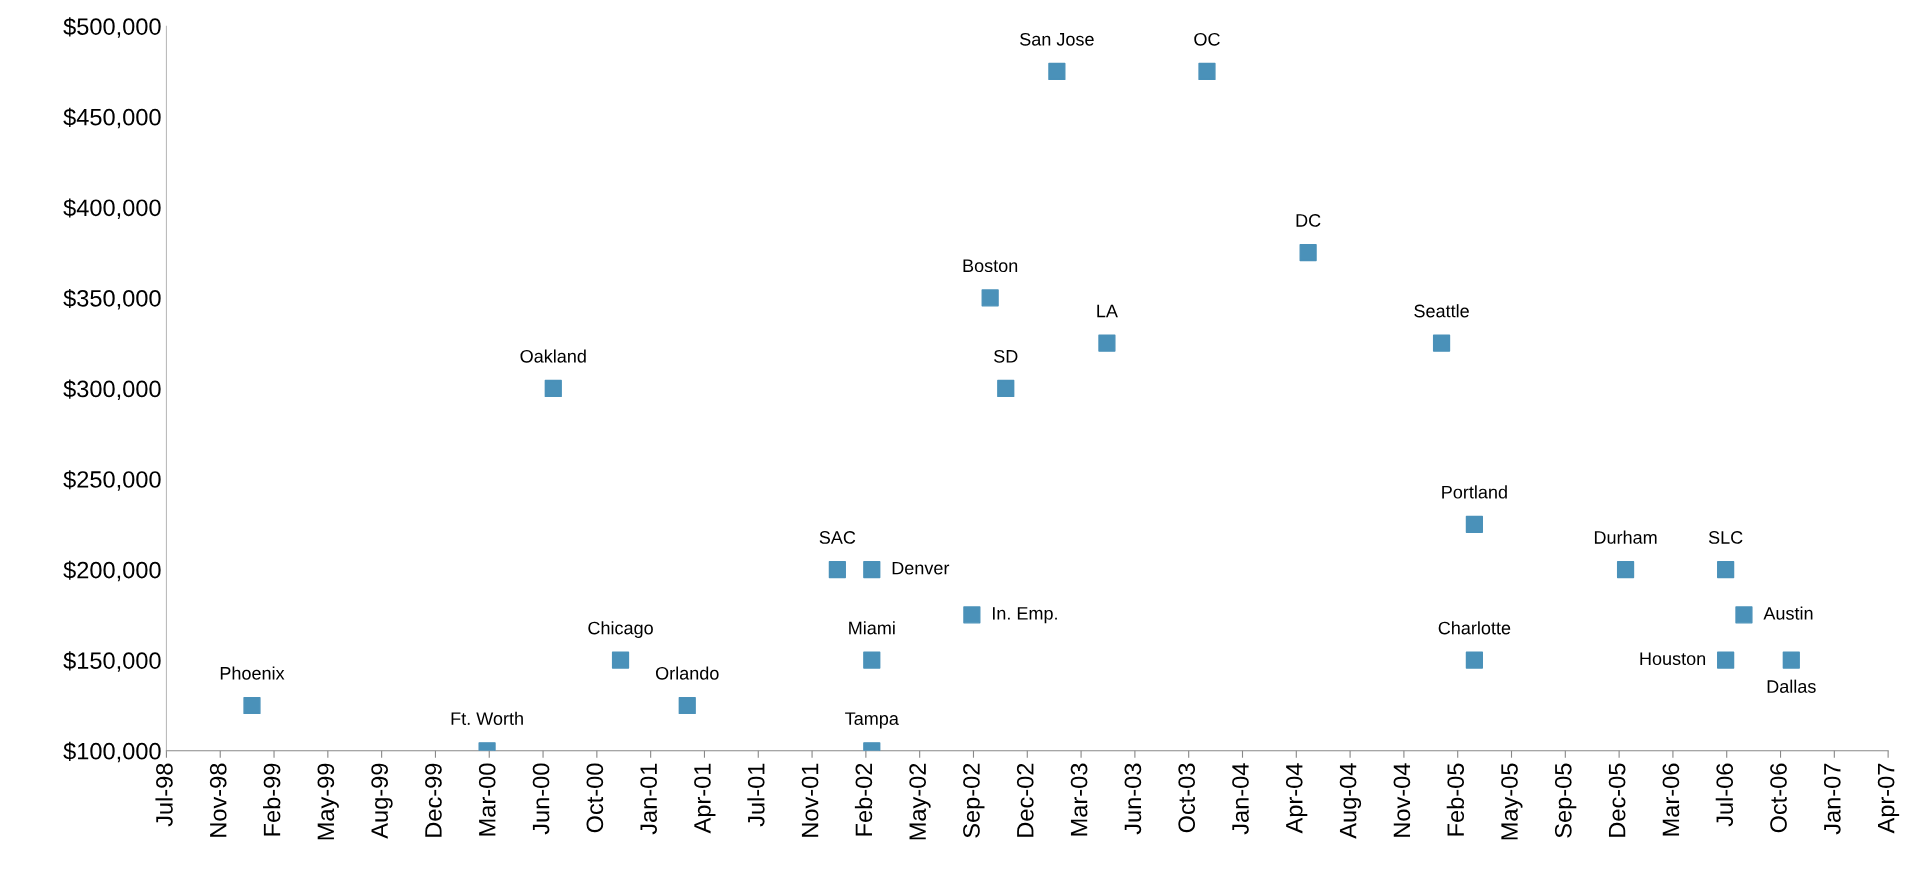 The width and height of the screenshot is (1913, 873). I want to click on x-tick-label: Feb-05, so click(1455, 799).